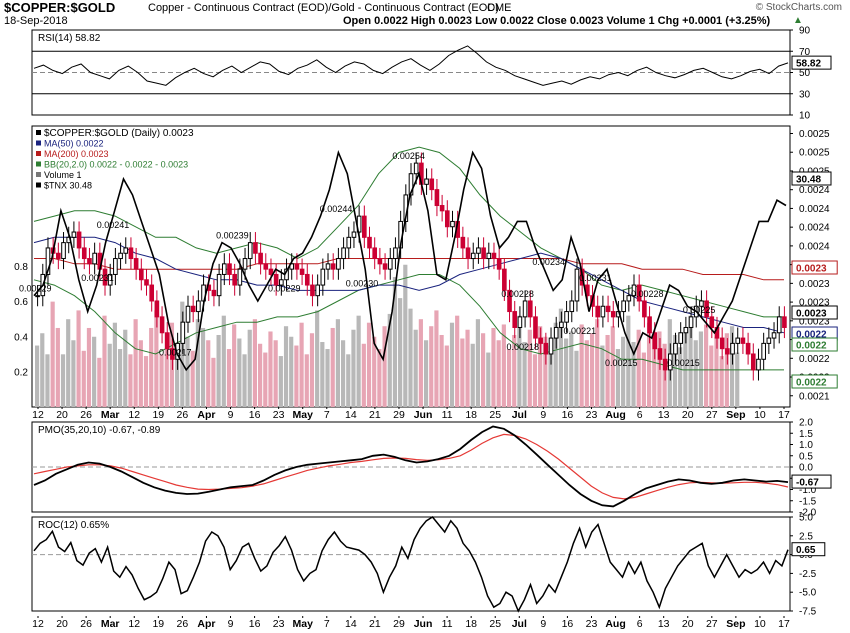 This screenshot has height=633, width=850. What do you see at coordinates (411, 65) in the screenshot?
I see `rsi-line` at bounding box center [411, 65].